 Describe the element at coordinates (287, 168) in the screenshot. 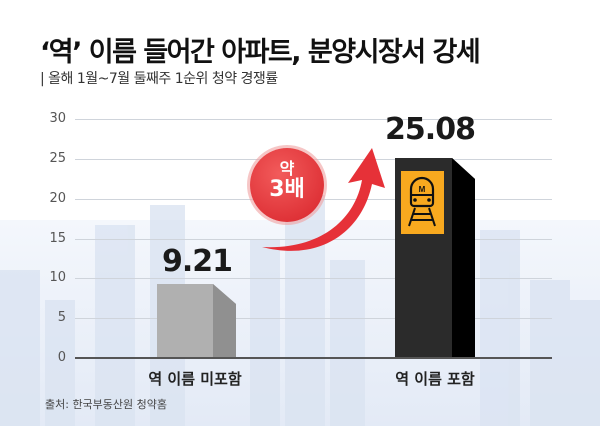

I see `badge-line1: 약` at that location.